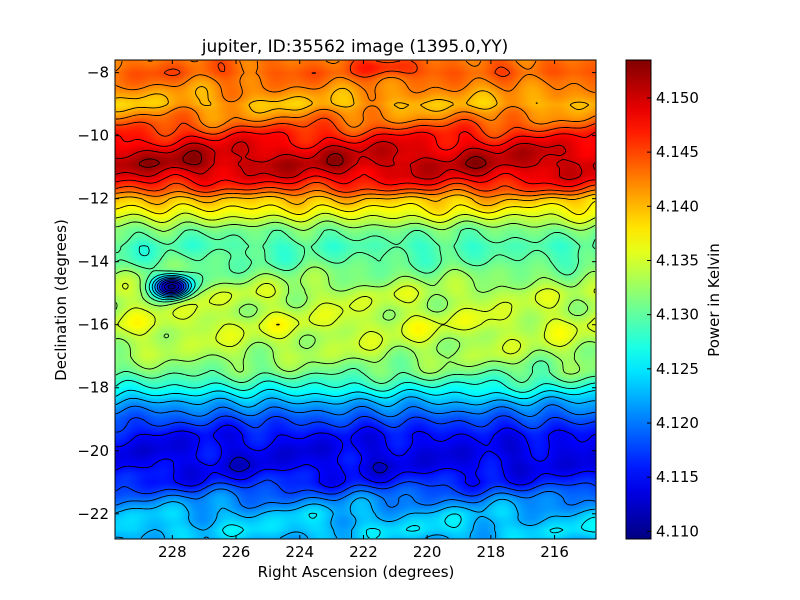 The width and height of the screenshot is (800, 600). I want to click on y-tick-label: −20, so click(93, 451).